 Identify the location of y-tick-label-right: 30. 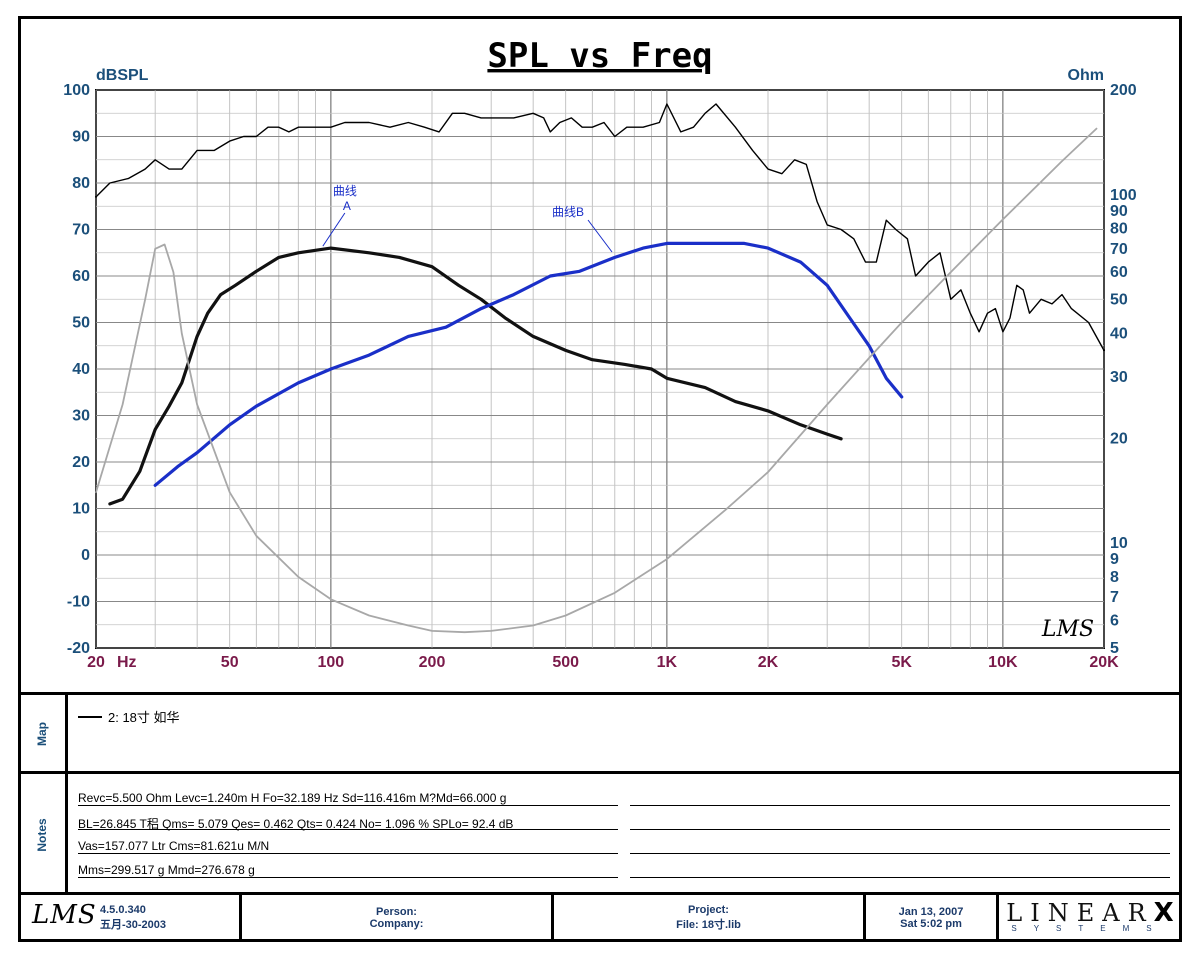
(1119, 377).